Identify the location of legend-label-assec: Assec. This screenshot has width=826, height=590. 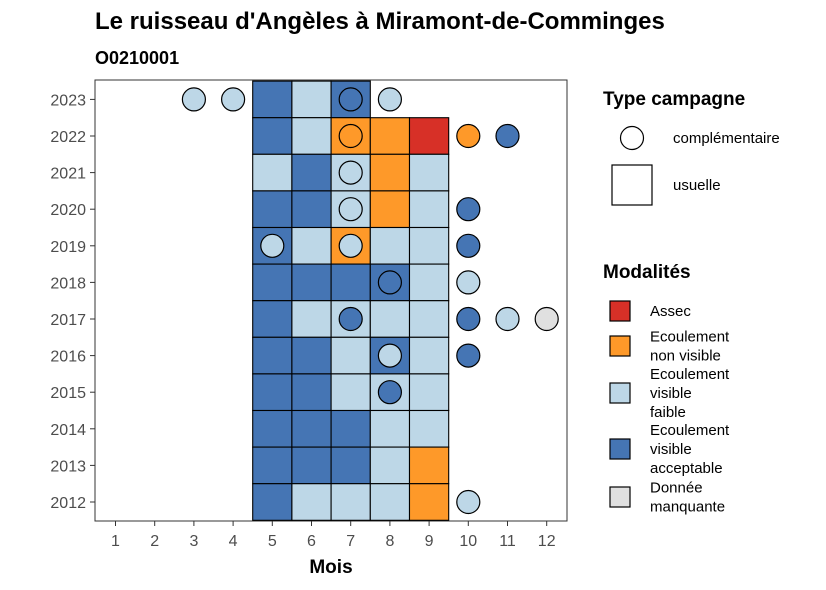
(670, 311).